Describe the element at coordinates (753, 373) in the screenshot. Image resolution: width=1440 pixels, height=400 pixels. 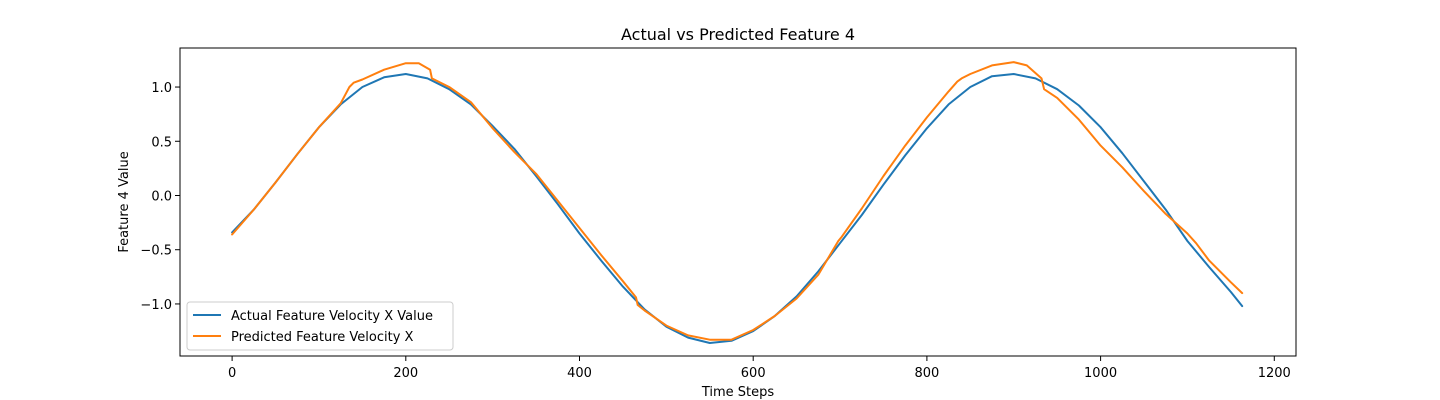
I see `x-tick-label: 600` at that location.